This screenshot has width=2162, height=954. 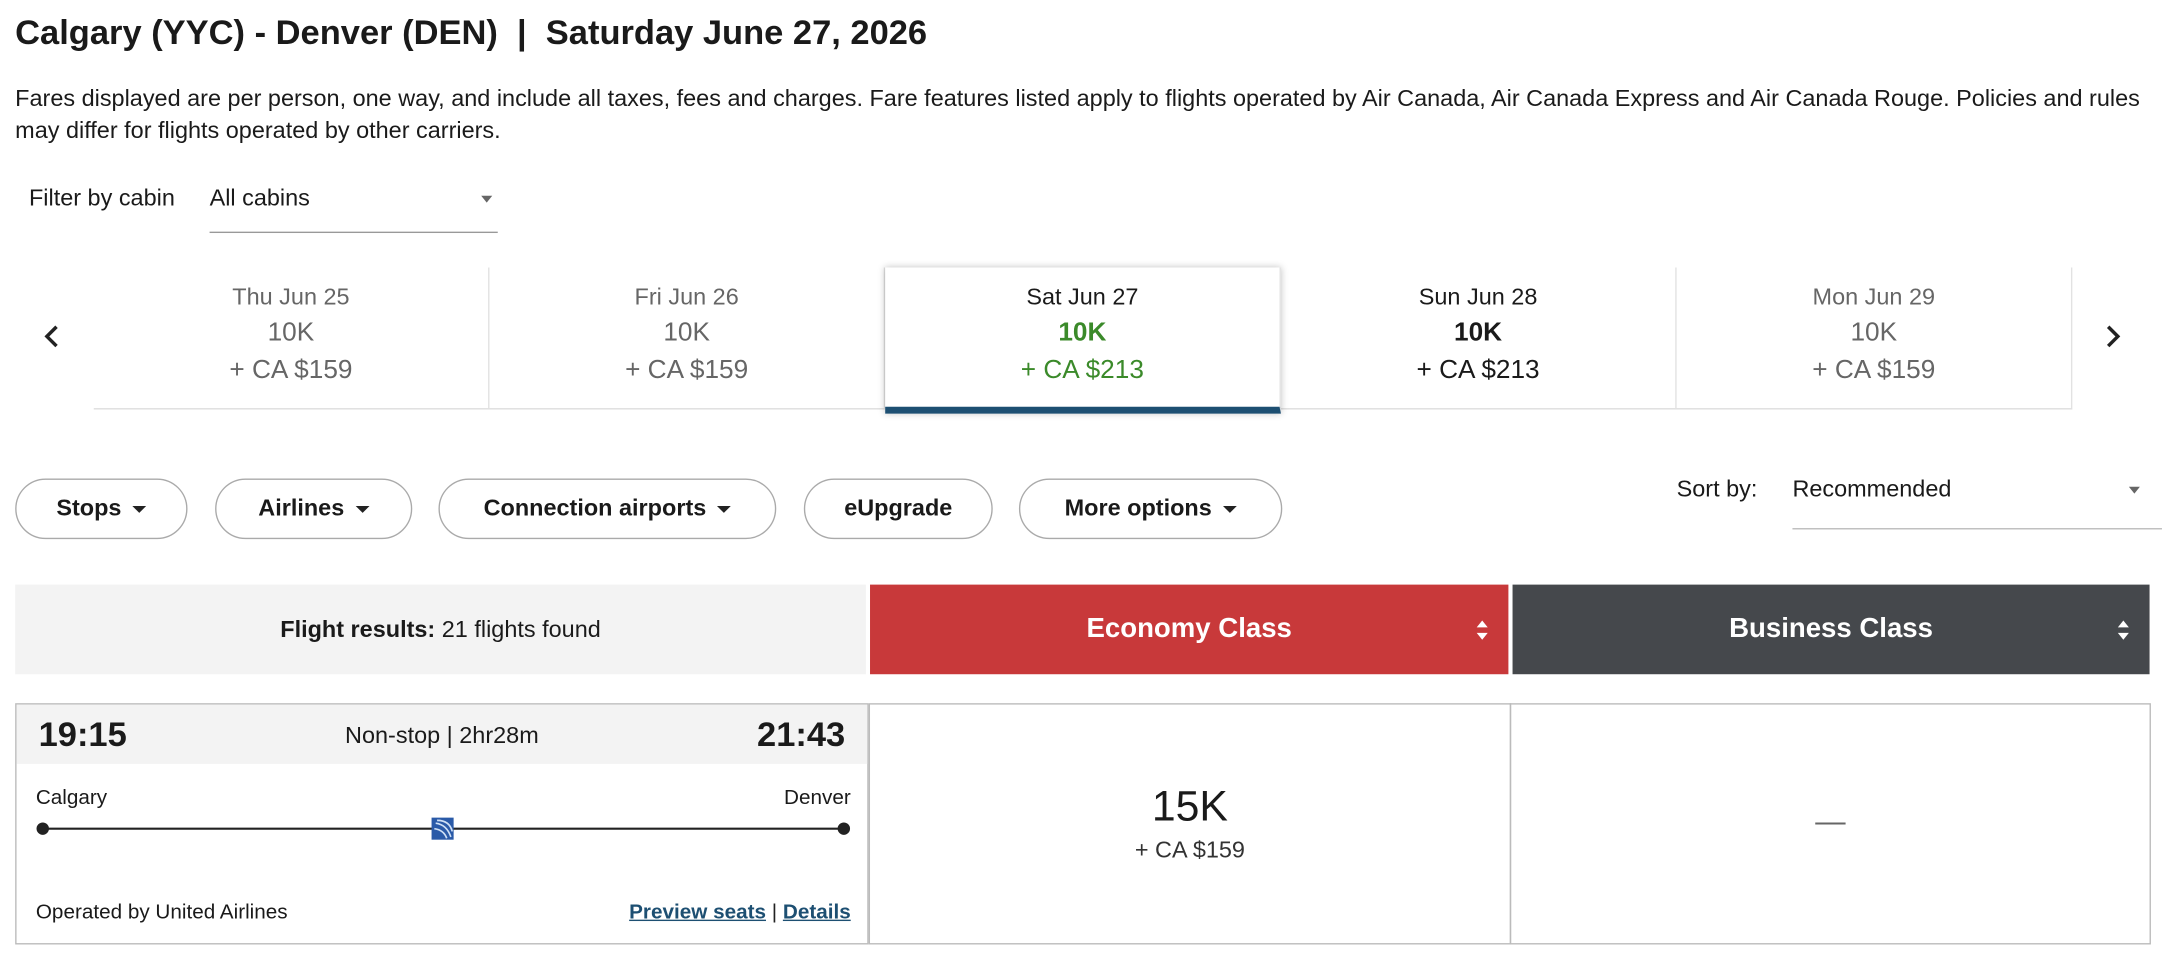 I want to click on operator: Operated by United Airlines, so click(x=161, y=912).